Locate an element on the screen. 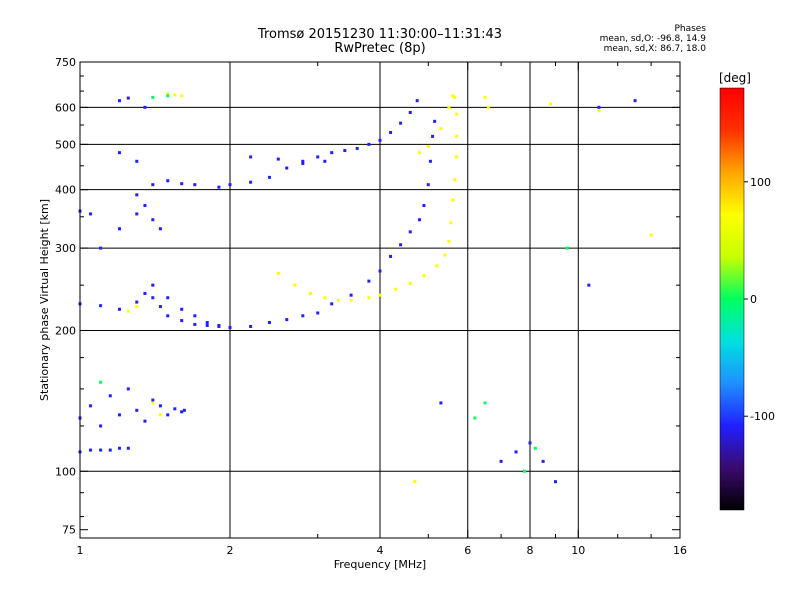  y-tick-label: 750 is located at coordinates (65, 62).